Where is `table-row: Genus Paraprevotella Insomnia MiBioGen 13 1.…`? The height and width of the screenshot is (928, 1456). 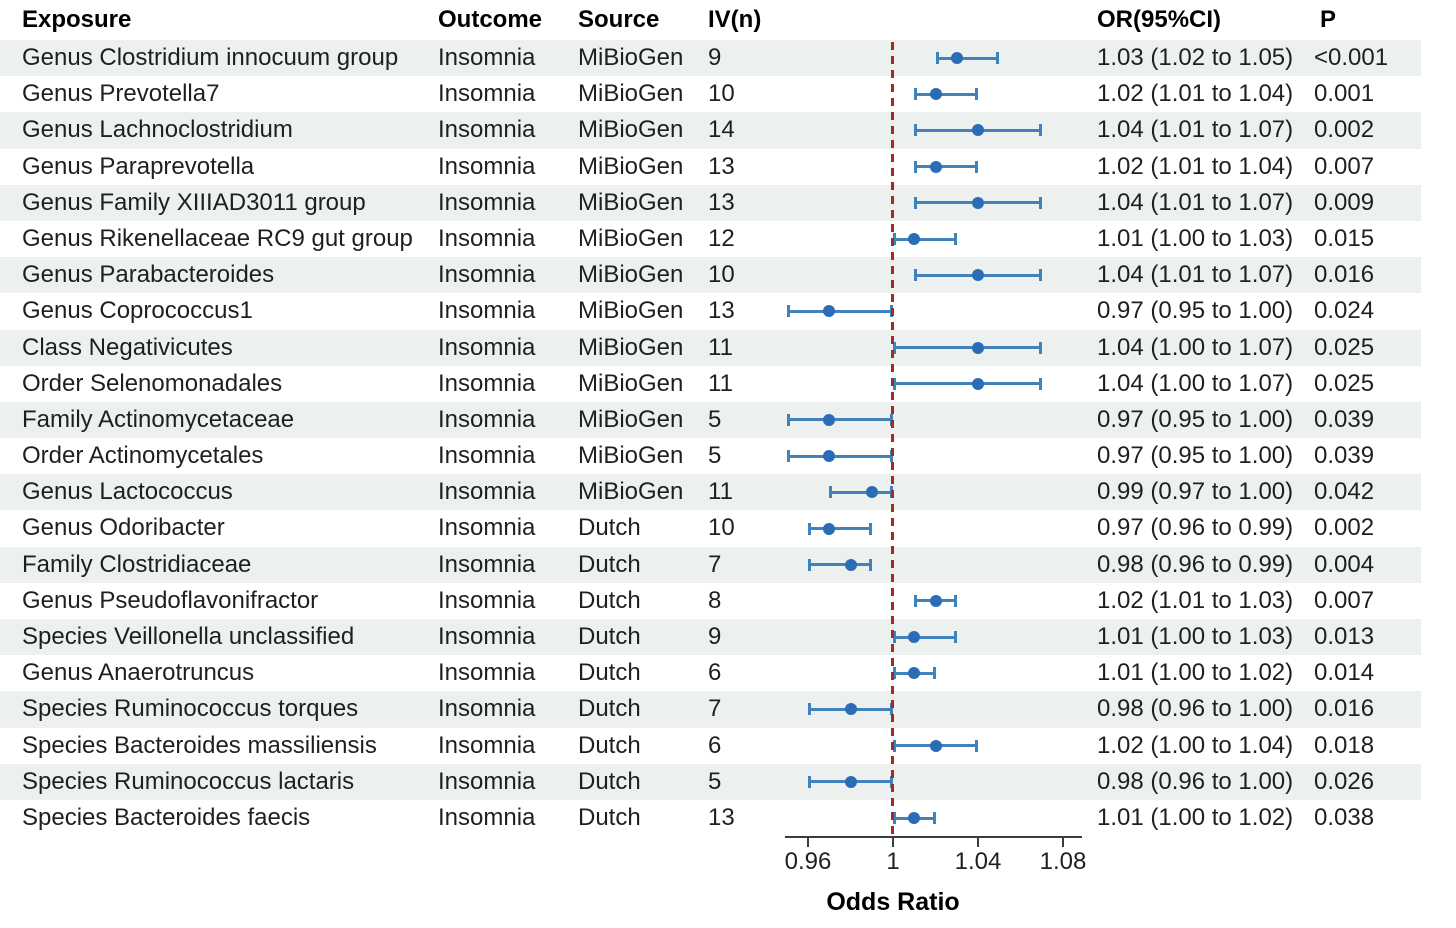
table-row: Genus Paraprevotella Insomnia MiBioGen 13 1.… is located at coordinates (728, 167).